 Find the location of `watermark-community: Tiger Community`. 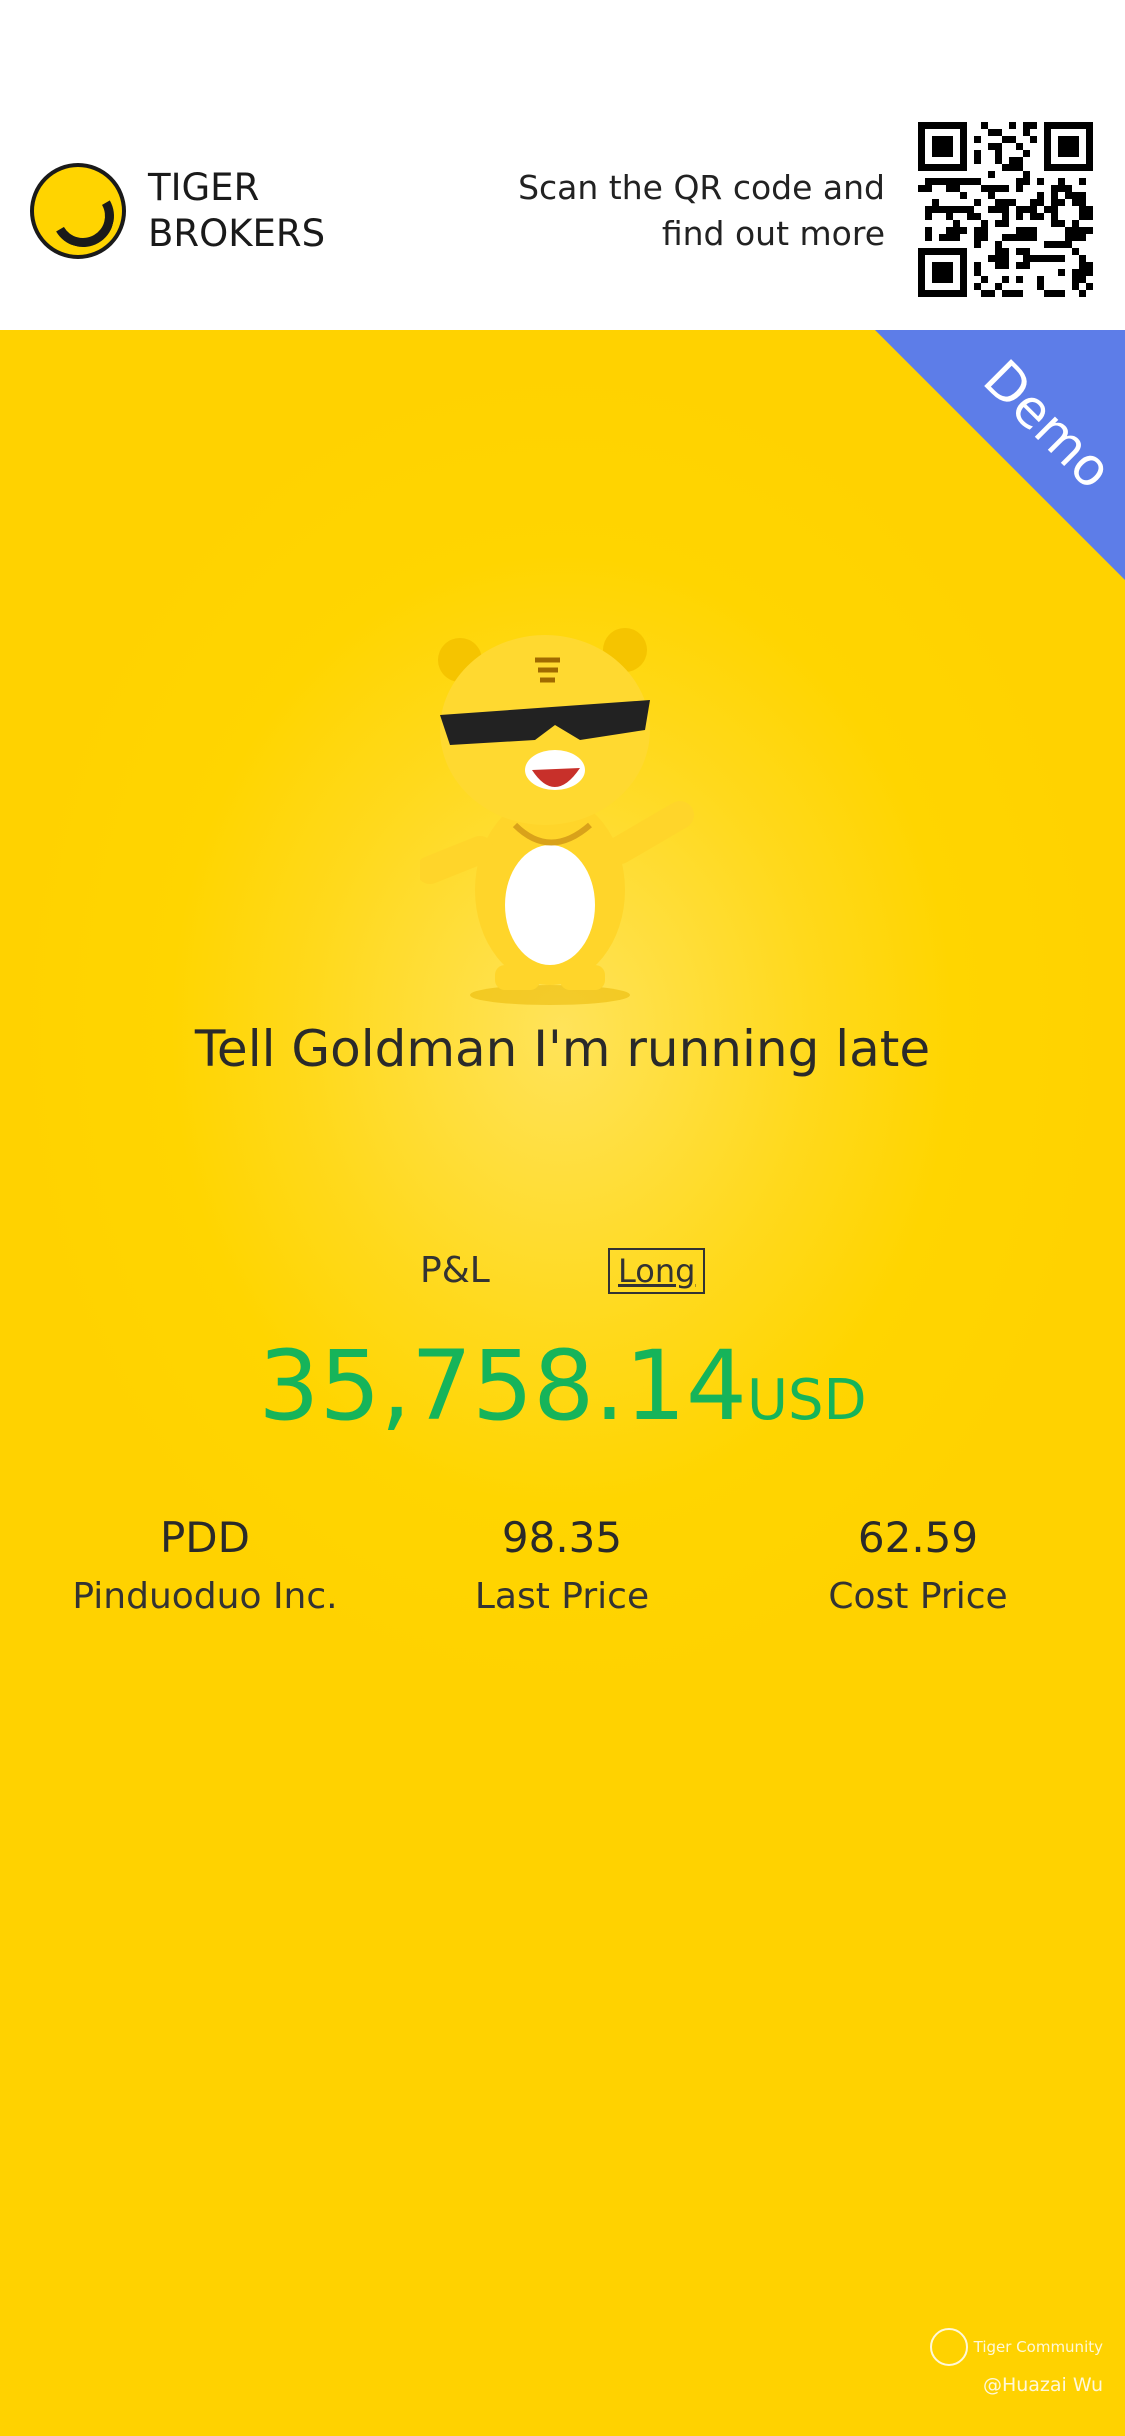

watermark-community: Tiger Community is located at coordinates (1038, 2347).